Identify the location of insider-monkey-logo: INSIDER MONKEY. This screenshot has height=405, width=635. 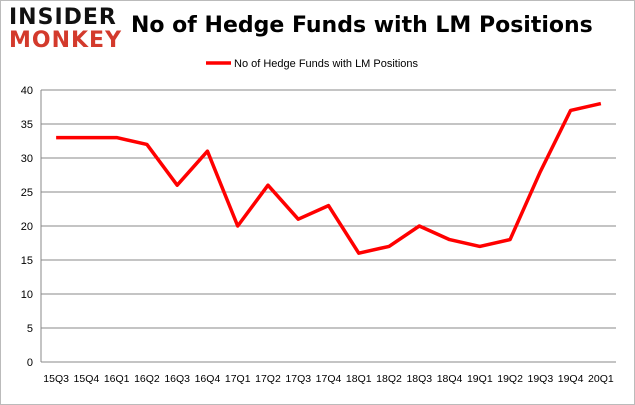
(66, 29).